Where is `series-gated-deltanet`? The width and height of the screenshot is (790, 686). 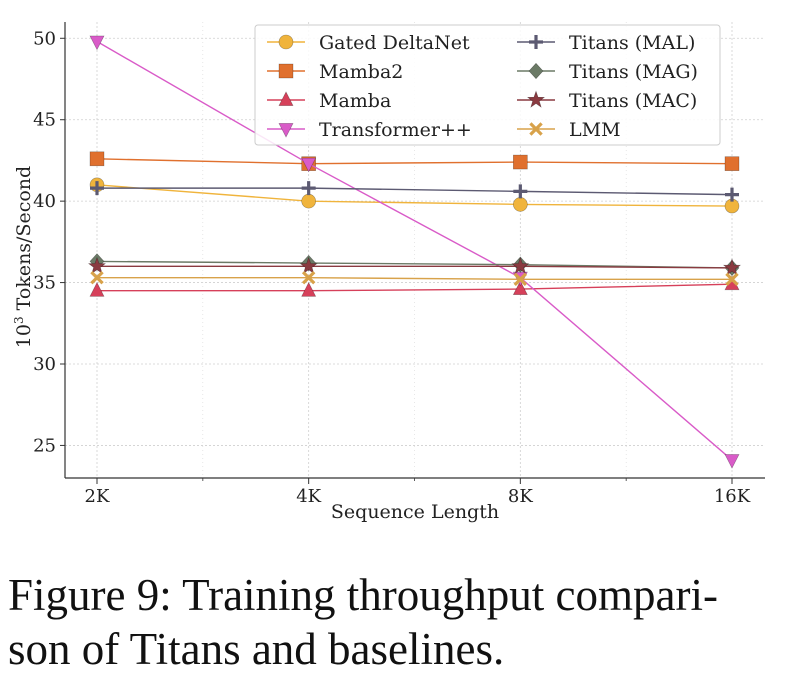 series-gated-deltanet is located at coordinates (414, 195).